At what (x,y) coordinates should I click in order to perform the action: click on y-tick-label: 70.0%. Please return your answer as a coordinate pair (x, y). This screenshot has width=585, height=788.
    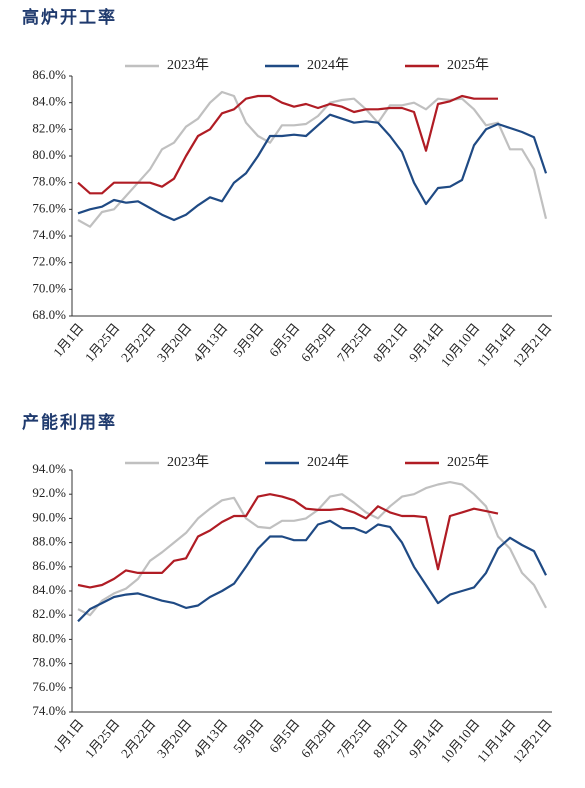
    Looking at the image, I should click on (49, 287).